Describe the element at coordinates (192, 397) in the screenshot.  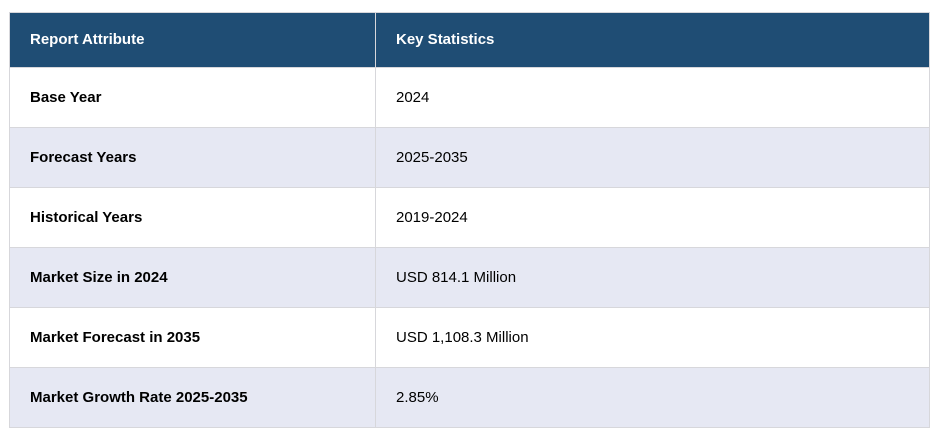
I see `attribute-cell-market-growth-rate: Market Growth Rate 2025-2035` at that location.